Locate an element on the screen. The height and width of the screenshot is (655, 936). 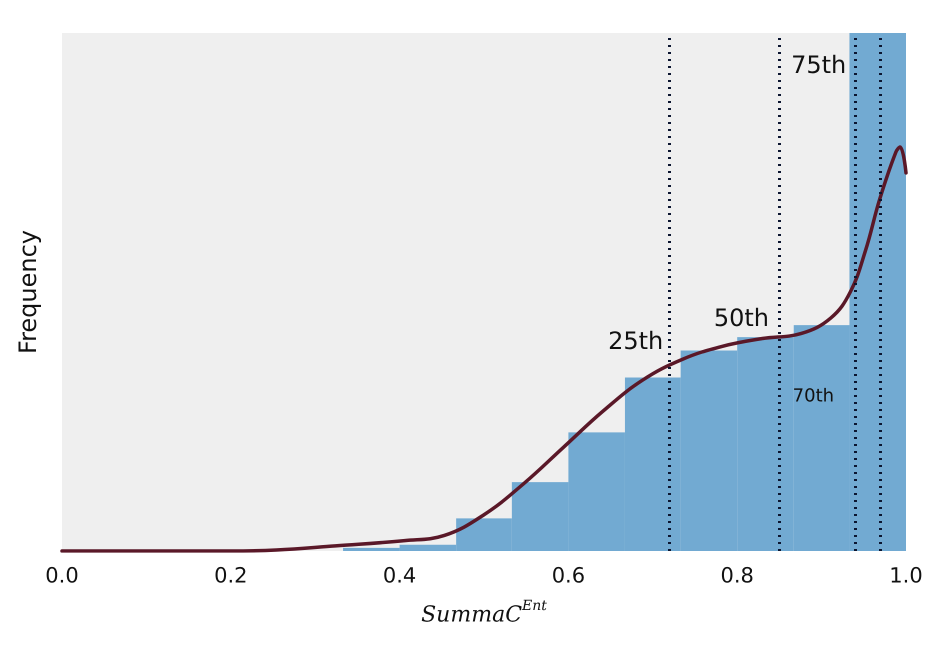
x-tick-label: 0.2 is located at coordinates (231, 576).